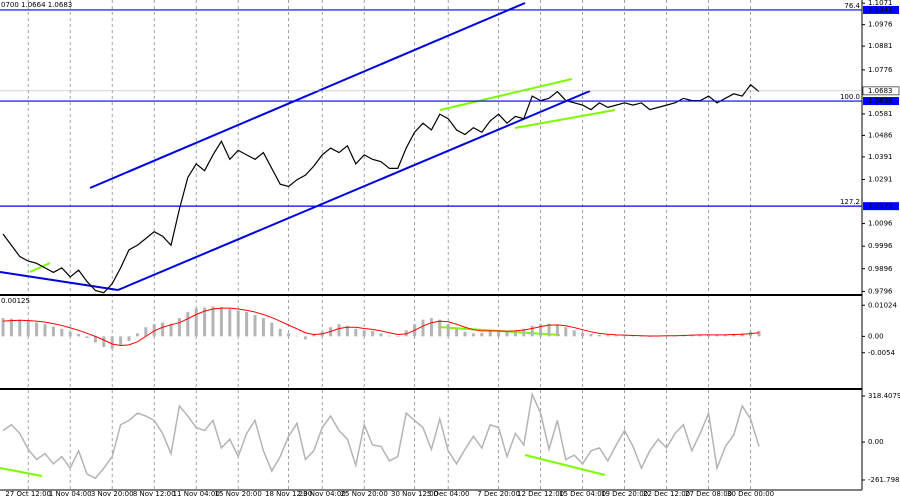 Image resolution: width=900 pixels, height=500 pixels. Describe the element at coordinates (880, 246) in the screenshot. I see `y-tick-label: 0.9996` at that location.